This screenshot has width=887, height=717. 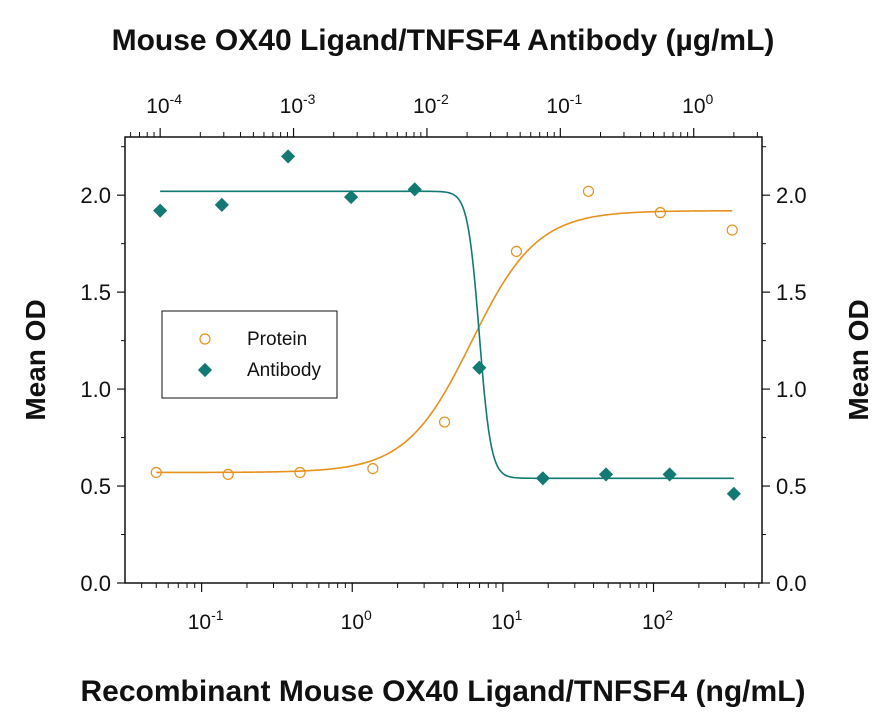 I want to click on legend: Protein Antibody, so click(x=249, y=354).